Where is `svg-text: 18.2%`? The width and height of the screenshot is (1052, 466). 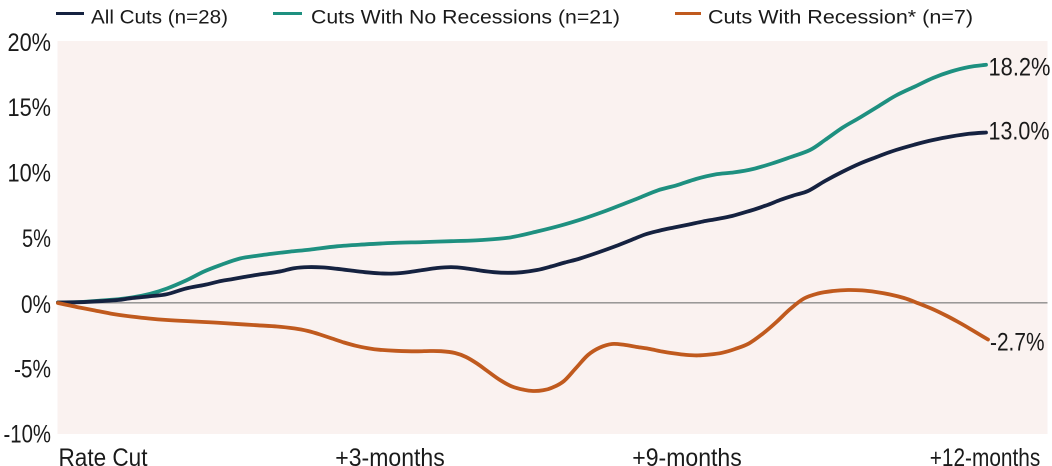
svg-text: 18.2% is located at coordinates (1020, 67).